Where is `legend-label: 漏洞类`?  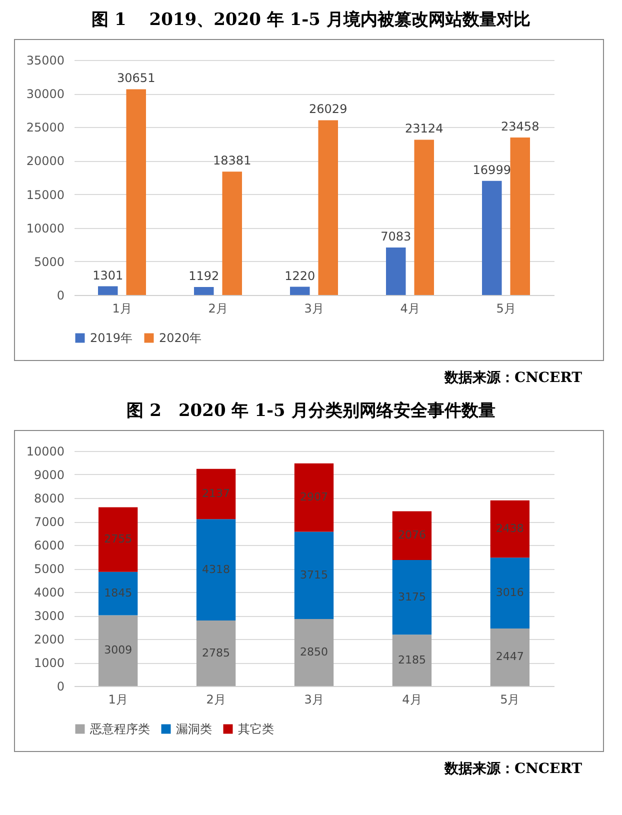
legend-label: 漏洞类 is located at coordinates (194, 729).